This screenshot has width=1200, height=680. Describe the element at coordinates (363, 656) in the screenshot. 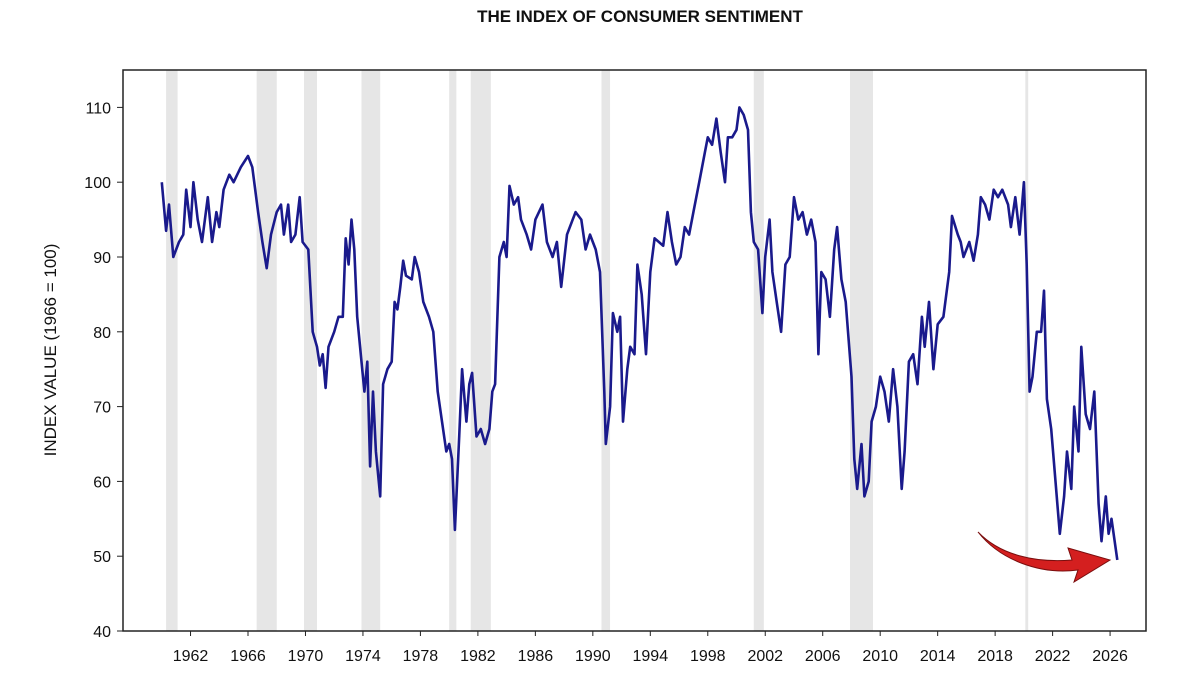

I see `x-tick-label: 1974` at that location.